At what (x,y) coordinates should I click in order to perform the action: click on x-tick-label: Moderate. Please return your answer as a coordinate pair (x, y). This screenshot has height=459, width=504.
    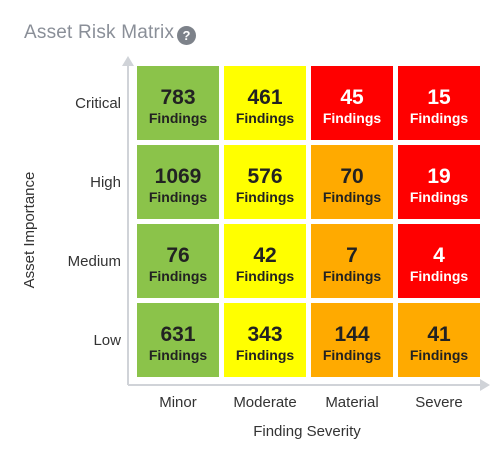
    Looking at the image, I should click on (264, 402).